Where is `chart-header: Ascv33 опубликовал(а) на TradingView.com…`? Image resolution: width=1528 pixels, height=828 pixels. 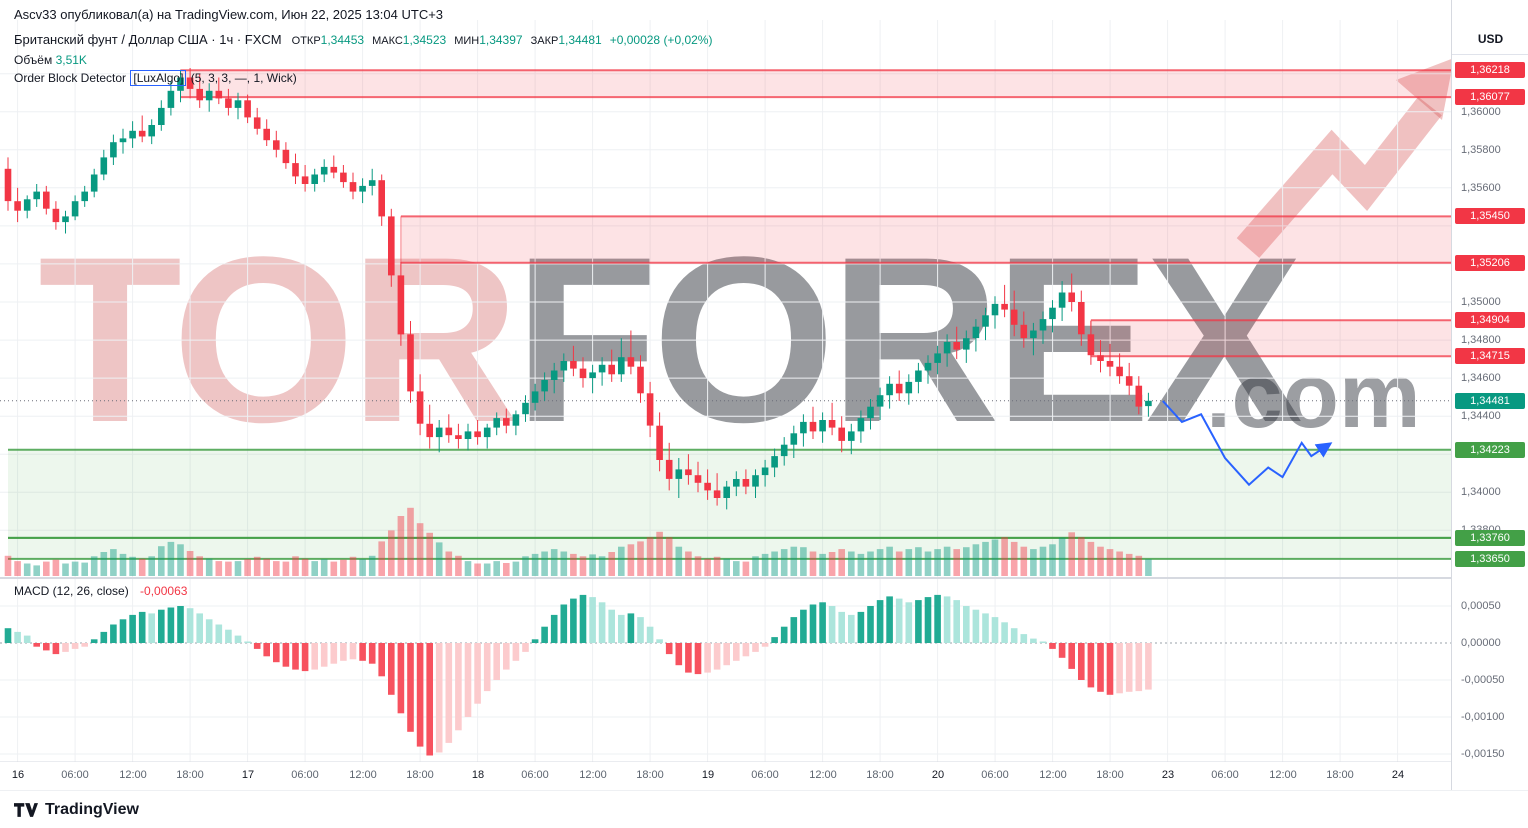 chart-header: Ascv33 опубликовал(а) на TradingView.com… is located at coordinates (367, 46).